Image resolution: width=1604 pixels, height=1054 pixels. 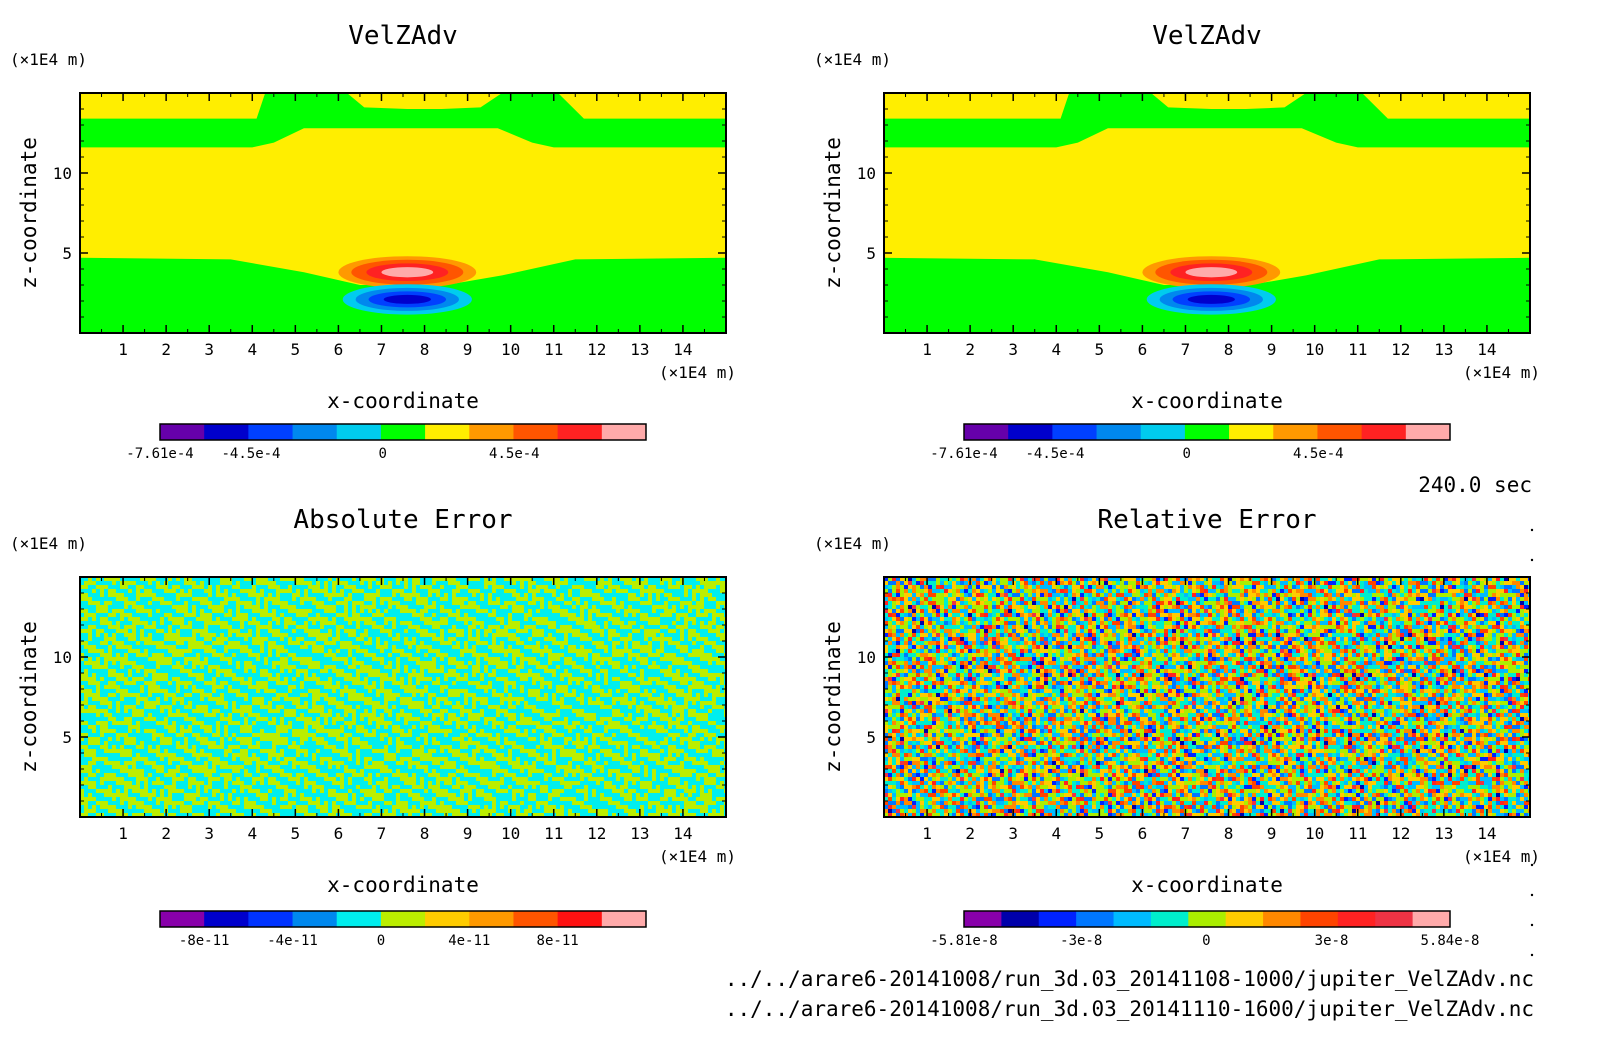 I want to click on x-tick-label: 7, so click(x=382, y=349).